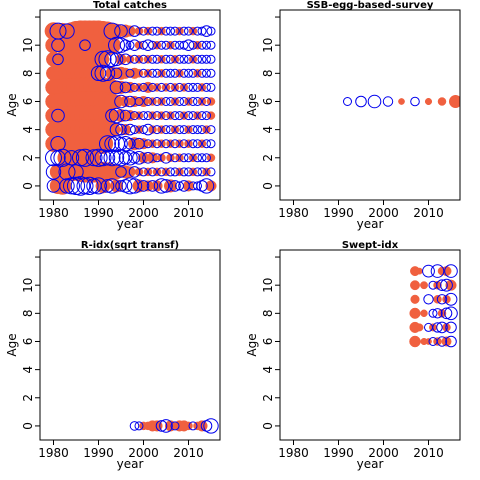 This screenshot has height=480, width=480. I want to click on panel-title: Swept-idx, so click(370, 245).